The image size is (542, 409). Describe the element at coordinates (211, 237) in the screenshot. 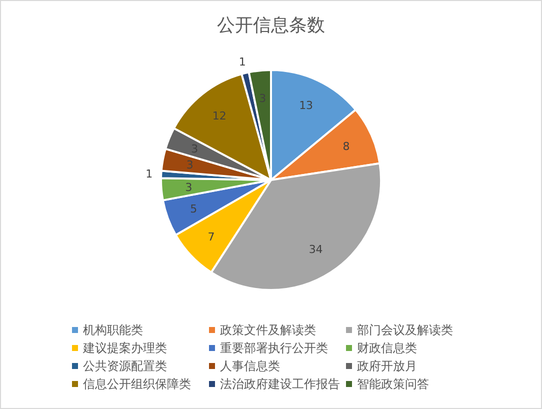

I see `data-label: 7` at that location.